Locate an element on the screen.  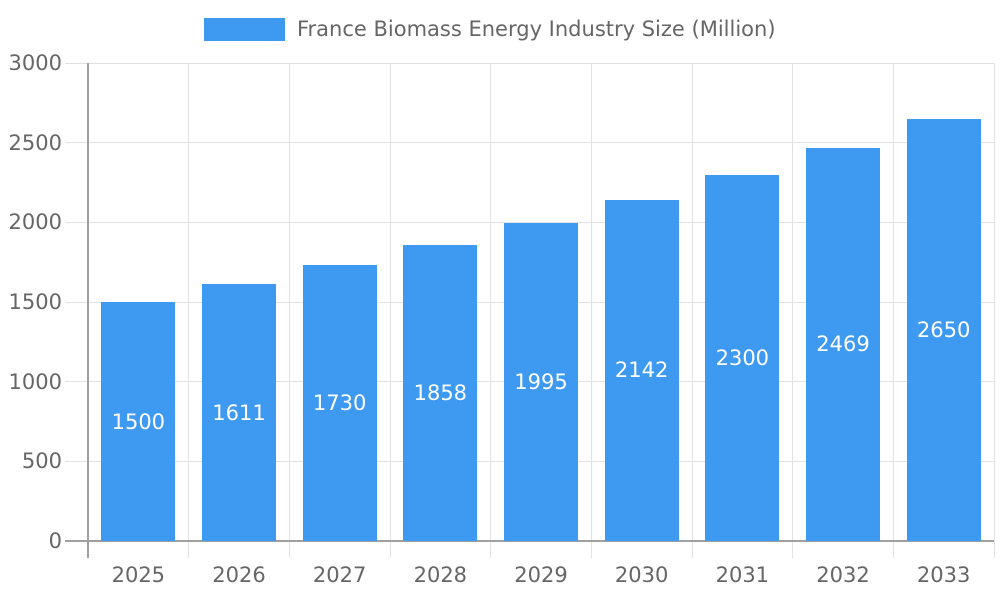
y-axis-tick-label: 0 is located at coordinates (55, 541).